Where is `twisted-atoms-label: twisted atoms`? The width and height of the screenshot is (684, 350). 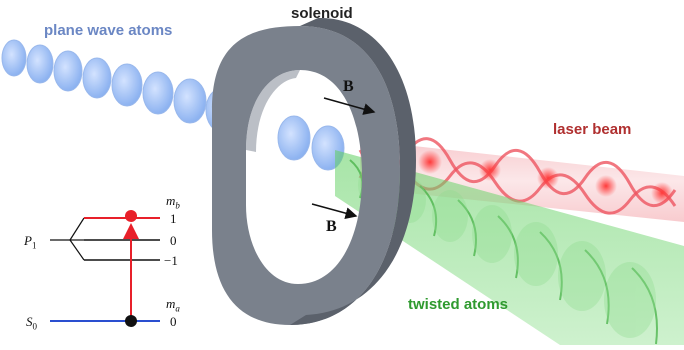
twisted-atoms-label: twisted atoms is located at coordinates (458, 304).